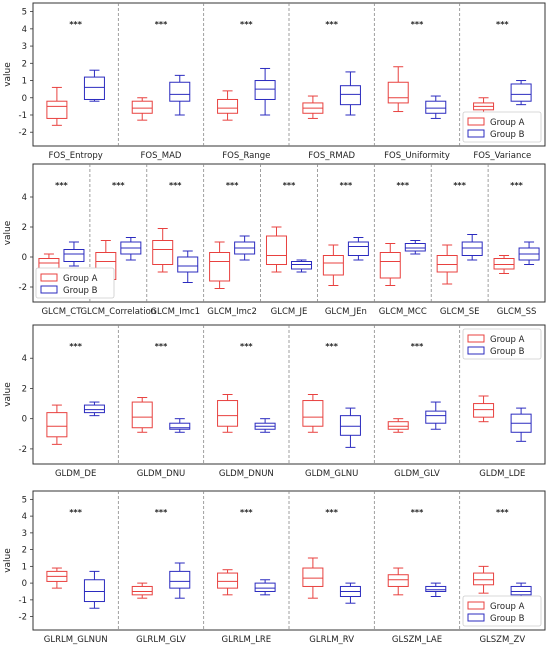  What do you see at coordinates (246, 156) in the screenshot?
I see `x-tick-label: FOS_Range` at bounding box center [246, 156].